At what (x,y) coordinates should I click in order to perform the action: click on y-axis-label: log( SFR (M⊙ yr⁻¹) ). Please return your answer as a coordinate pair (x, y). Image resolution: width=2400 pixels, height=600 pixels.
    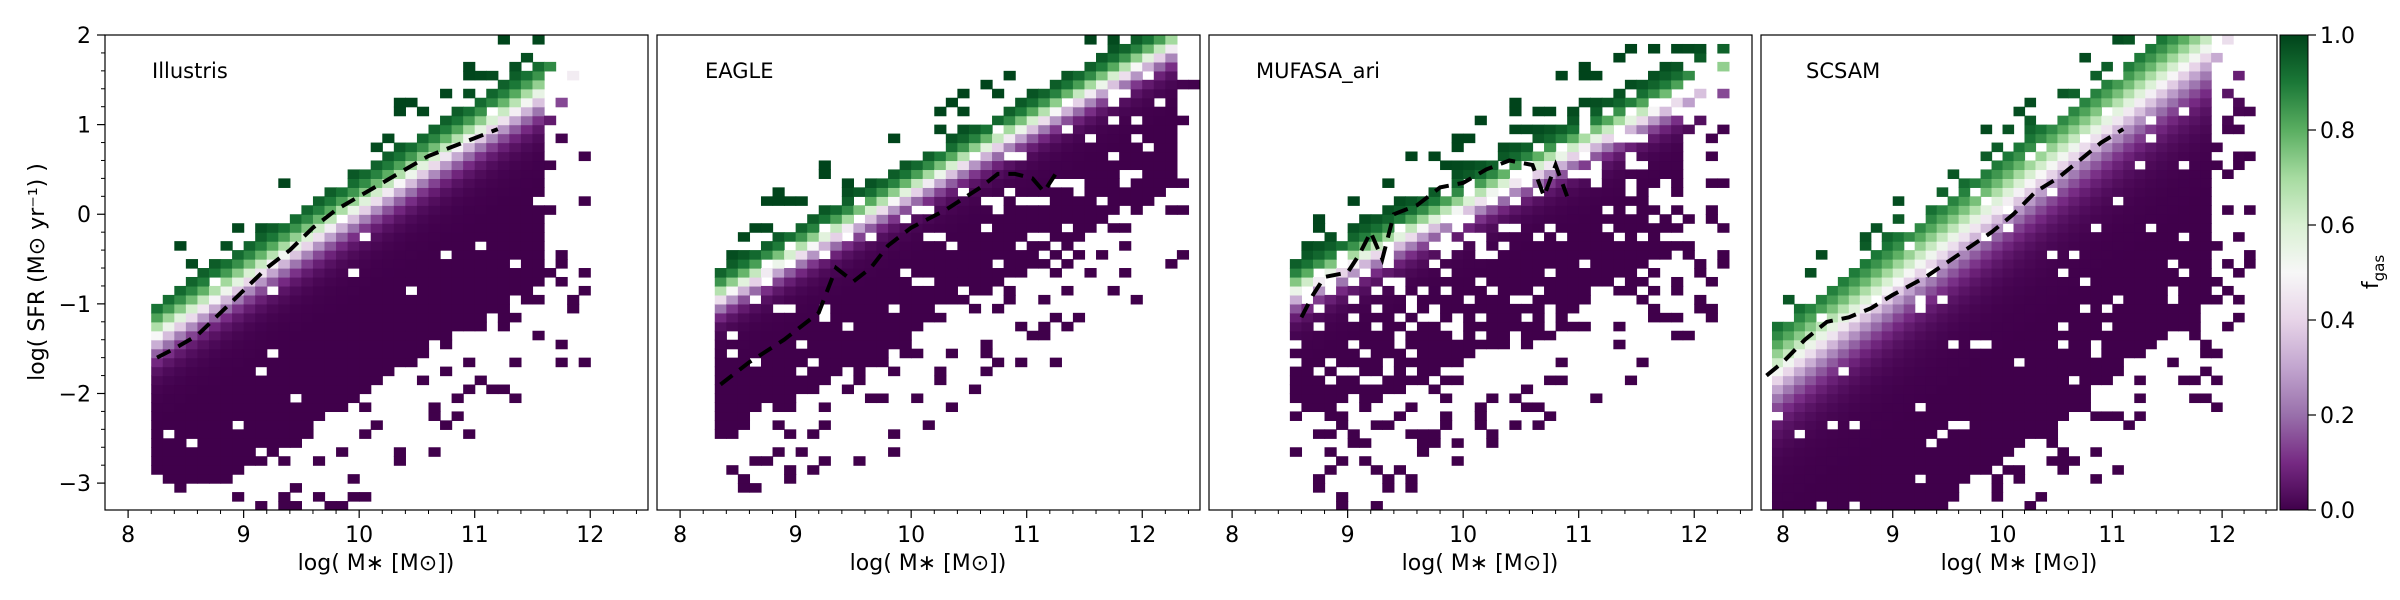
    Looking at the image, I should click on (37, 272).